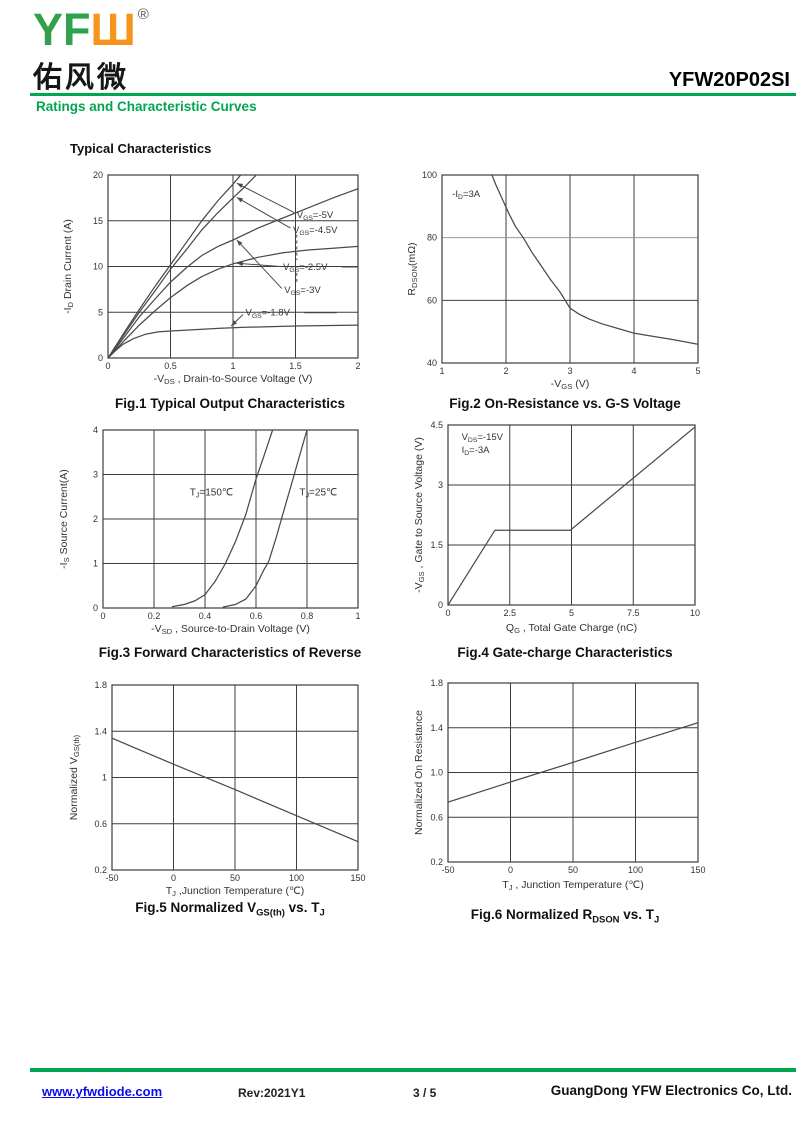  Describe the element at coordinates (235, 891) in the screenshot. I see `svg-text: TJ ,Junction Temperature (℃)` at that location.